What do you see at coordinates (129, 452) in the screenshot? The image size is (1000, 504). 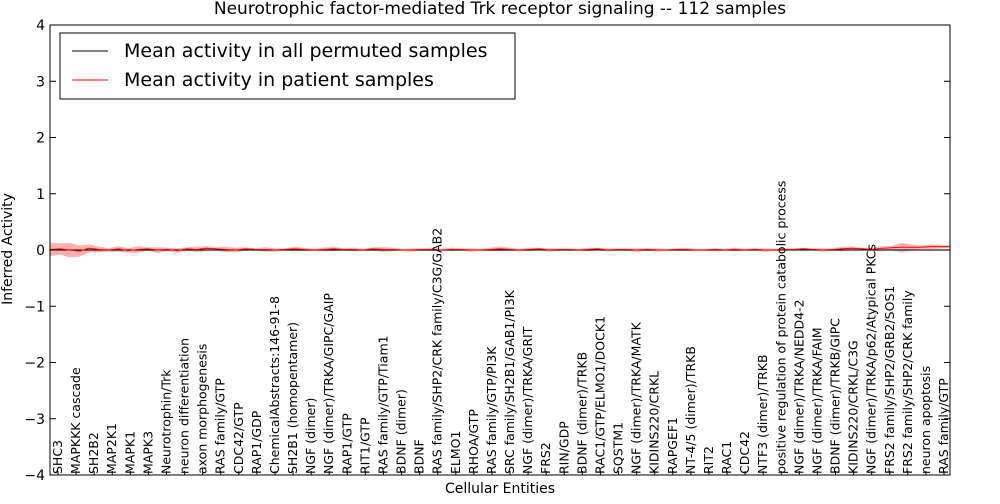 I see `x-tick-label: MAPK1` at bounding box center [129, 452].